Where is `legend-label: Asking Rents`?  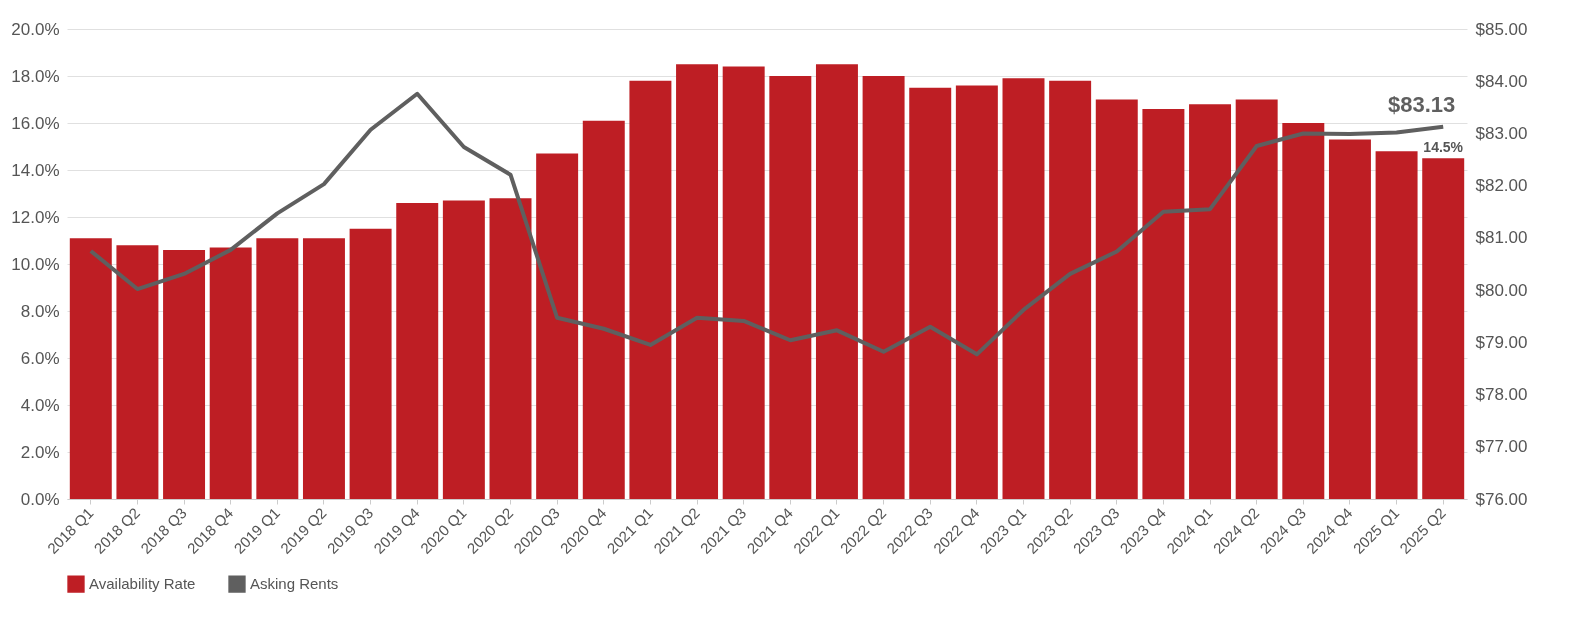
legend-label: Asking Rents is located at coordinates (294, 584).